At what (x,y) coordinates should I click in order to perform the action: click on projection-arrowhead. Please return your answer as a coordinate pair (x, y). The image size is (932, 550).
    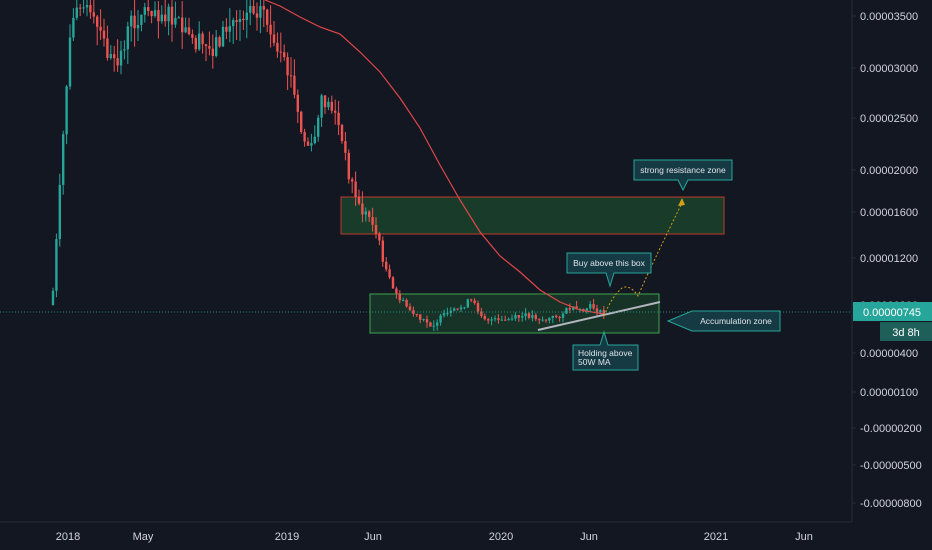
    Looking at the image, I should click on (681, 202).